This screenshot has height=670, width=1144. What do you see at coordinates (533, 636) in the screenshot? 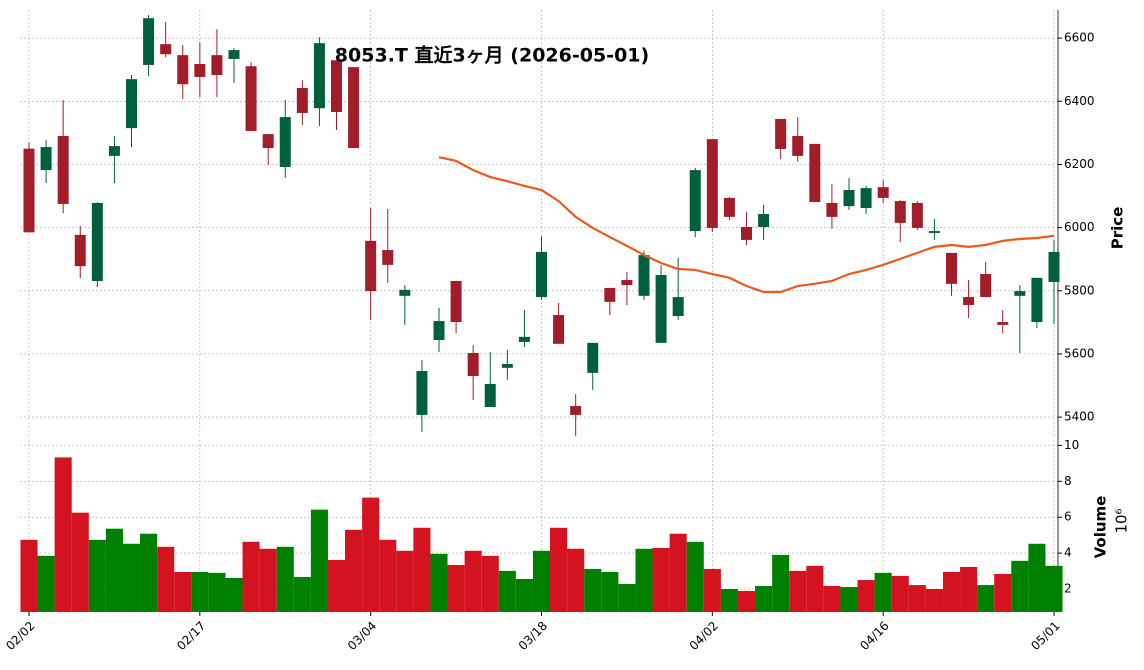
I see `x-tick-label: 03/18` at bounding box center [533, 636].